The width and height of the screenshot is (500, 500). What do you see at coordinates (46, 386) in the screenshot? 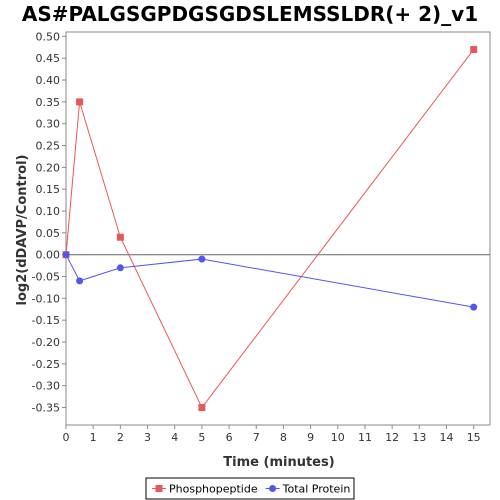
I see `y-tick-label: -0.30` at bounding box center [46, 386].